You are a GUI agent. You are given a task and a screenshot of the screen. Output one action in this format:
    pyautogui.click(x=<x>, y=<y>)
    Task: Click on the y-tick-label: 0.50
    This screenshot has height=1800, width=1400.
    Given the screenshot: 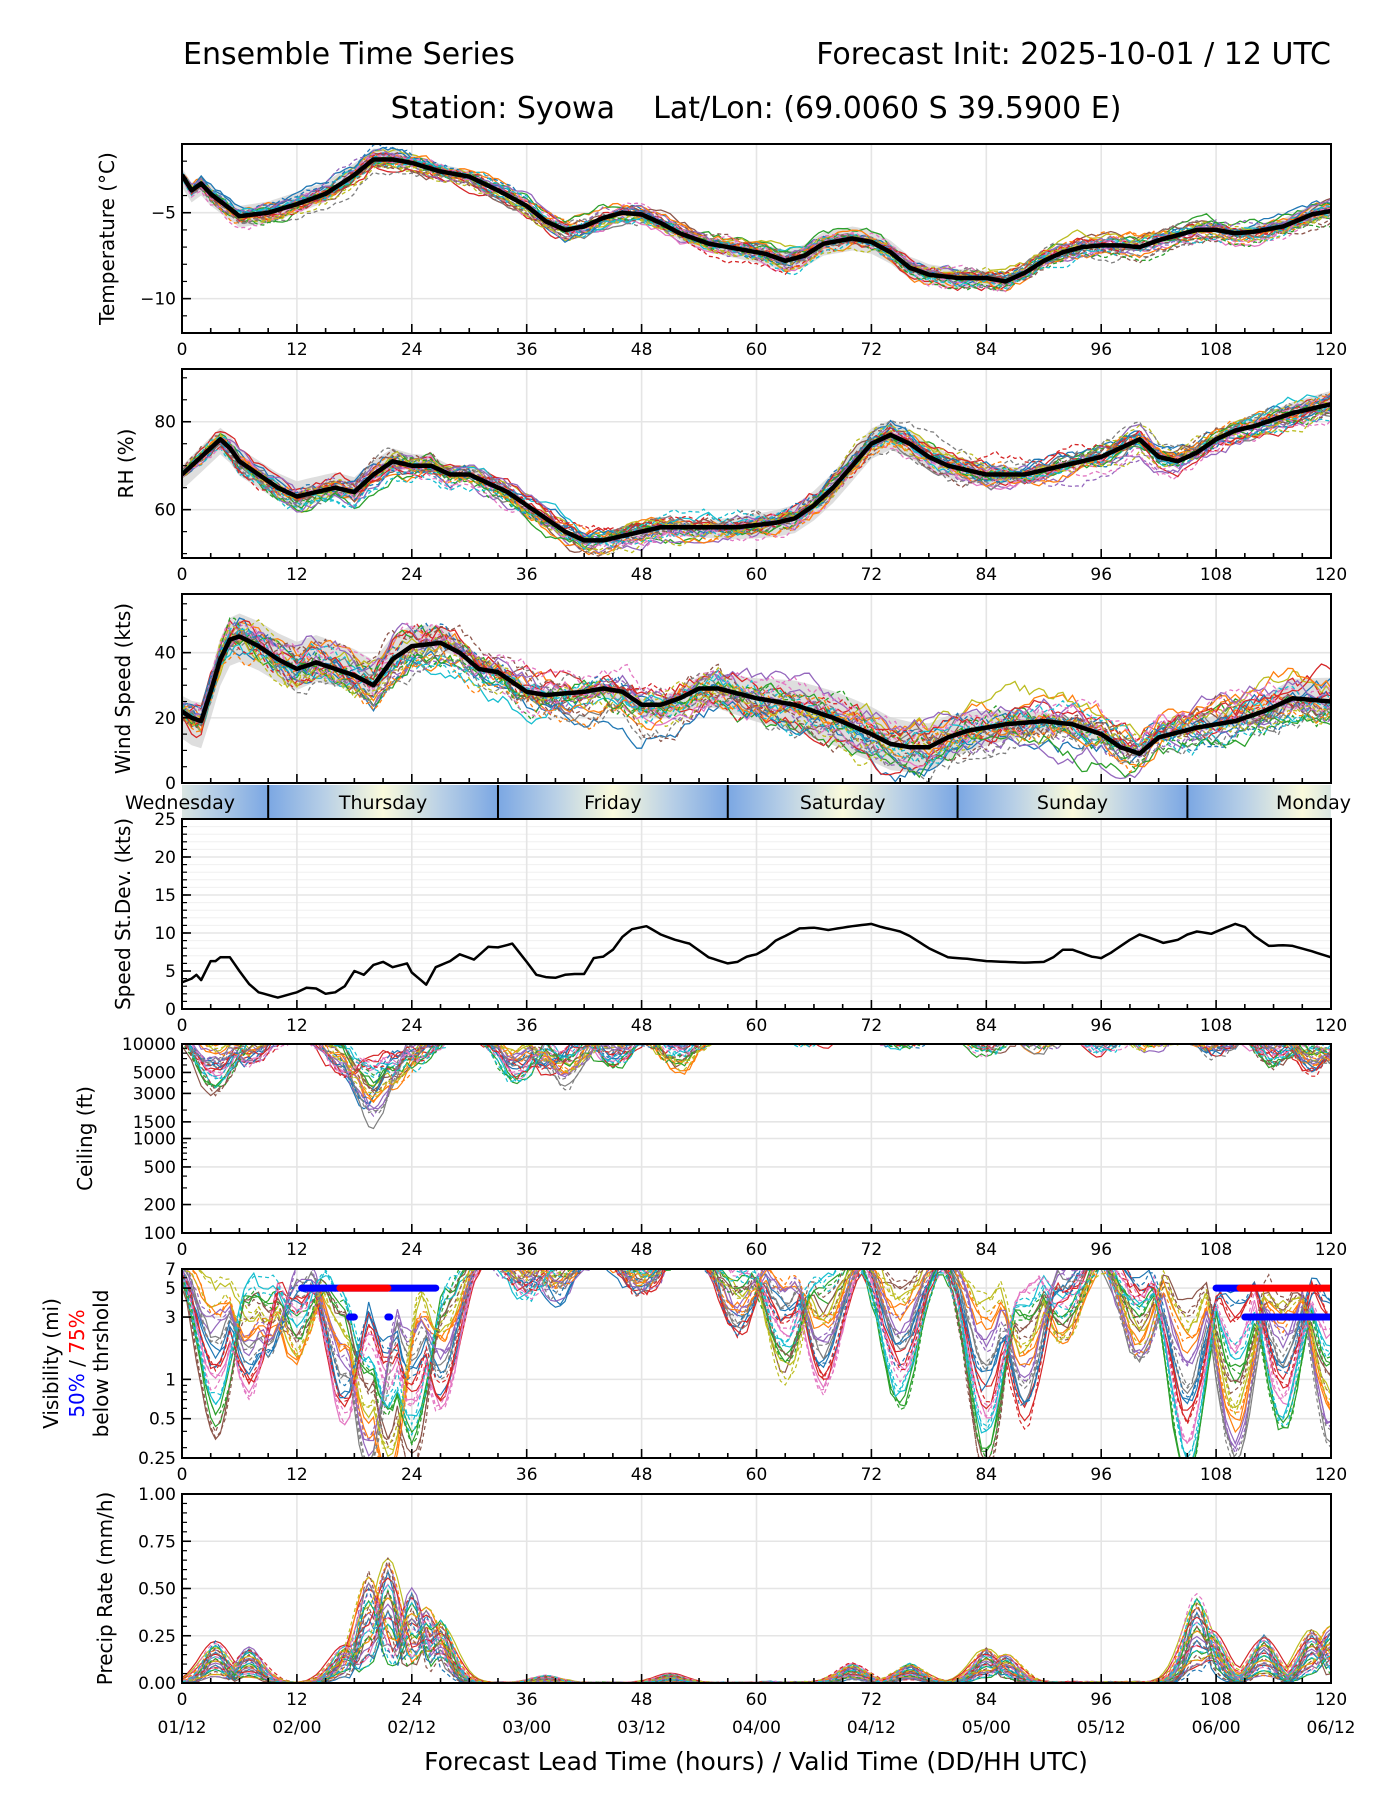 What is the action you would take?
    pyautogui.click(x=157, y=1590)
    